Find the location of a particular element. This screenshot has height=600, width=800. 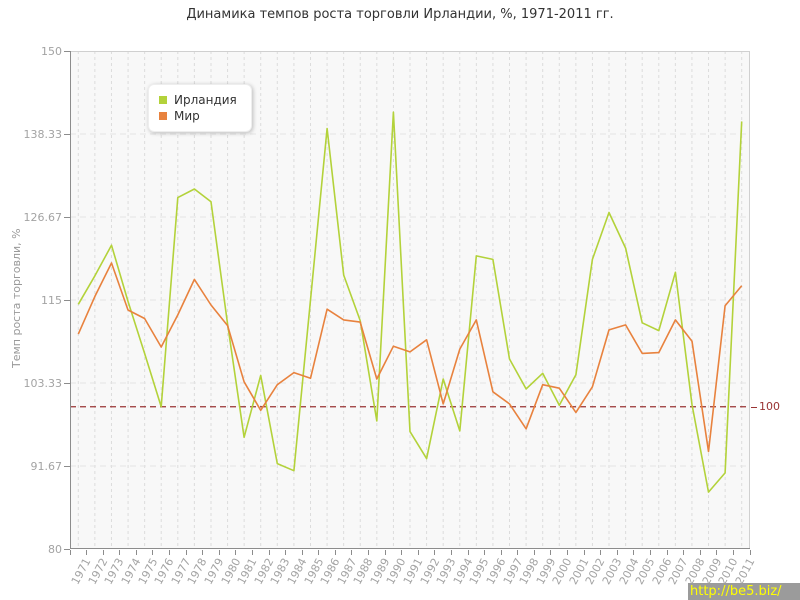

legend-label-world: Мир is located at coordinates (187, 116).